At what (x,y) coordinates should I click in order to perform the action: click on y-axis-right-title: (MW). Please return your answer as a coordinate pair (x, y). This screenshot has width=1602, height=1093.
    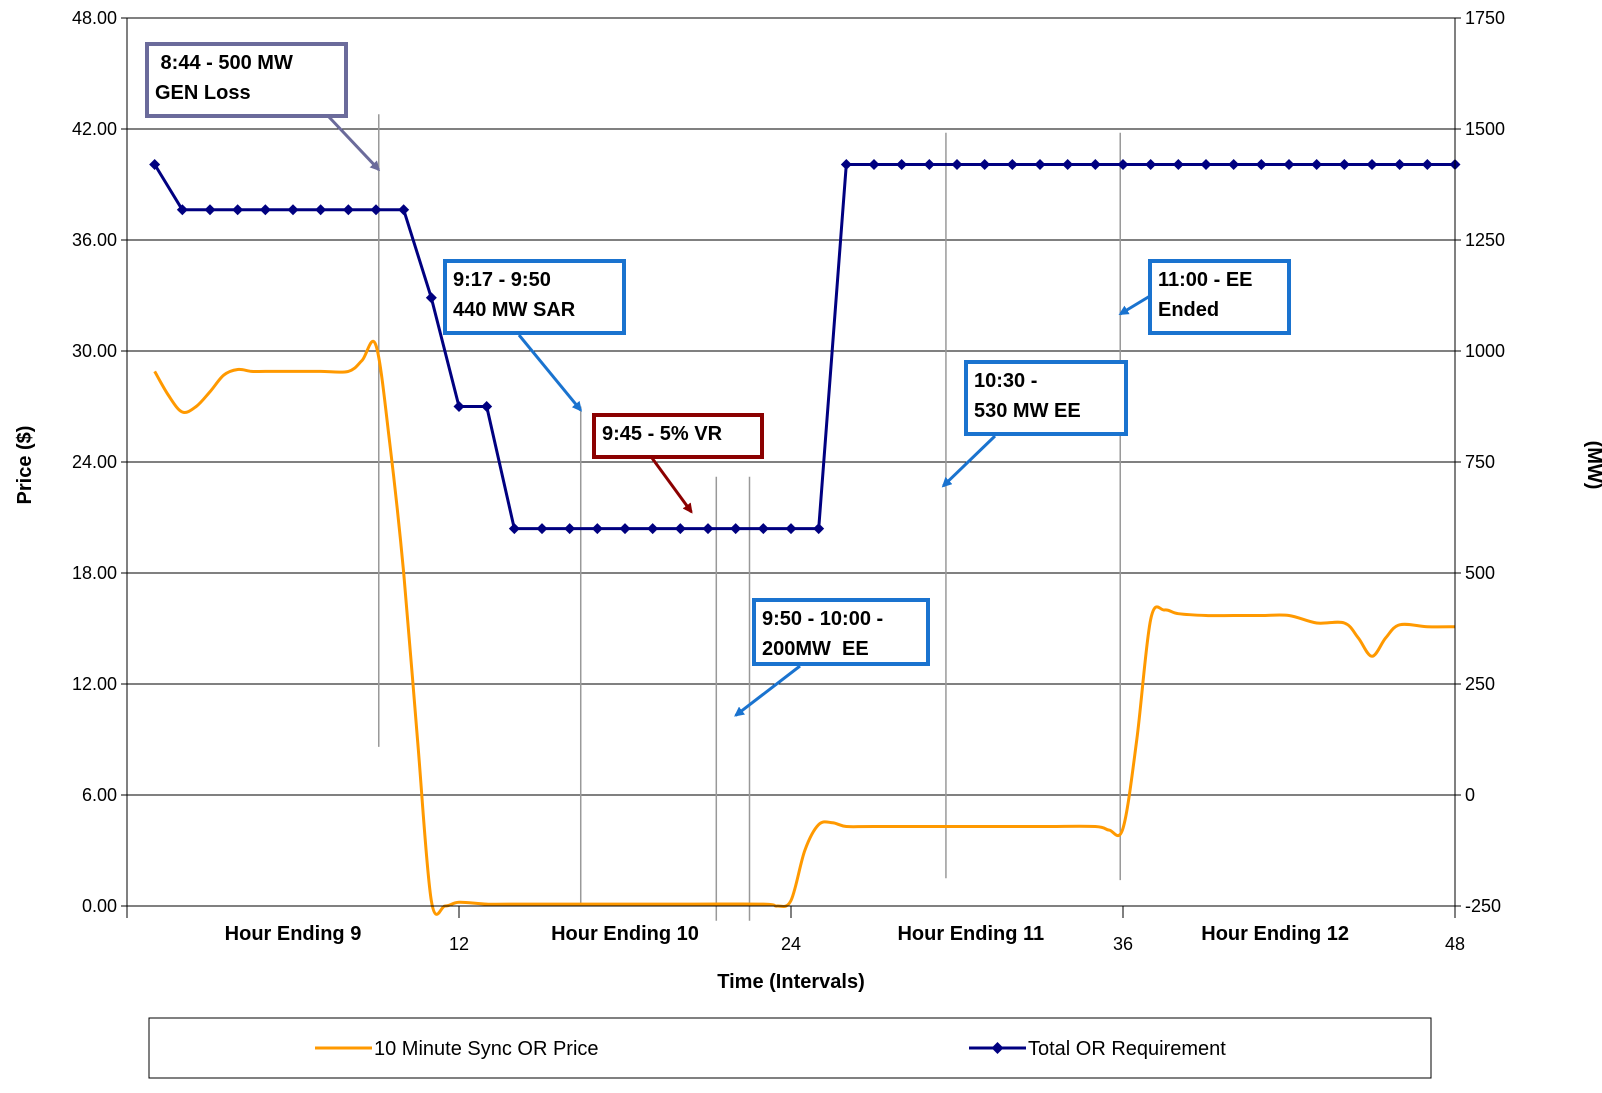
    Looking at the image, I should click on (1592, 465).